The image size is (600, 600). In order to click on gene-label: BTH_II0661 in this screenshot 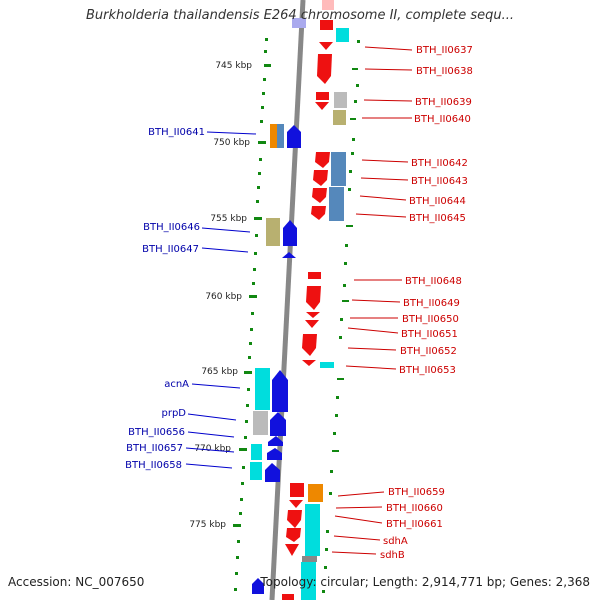, I will do `click(414, 524)`.